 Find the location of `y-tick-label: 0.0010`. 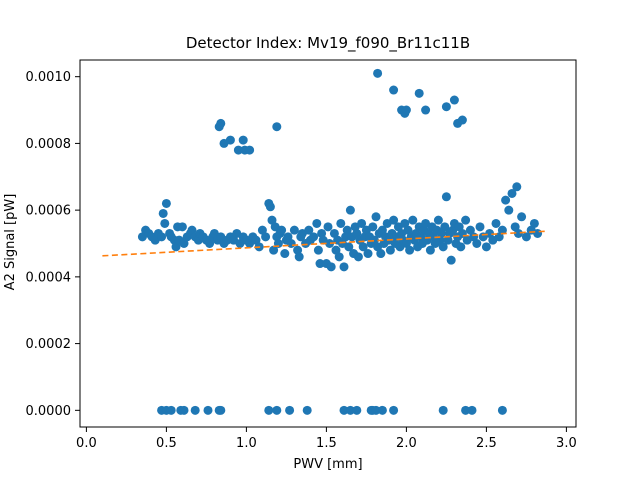

y-tick-label: 0.0010 is located at coordinates (49, 77).